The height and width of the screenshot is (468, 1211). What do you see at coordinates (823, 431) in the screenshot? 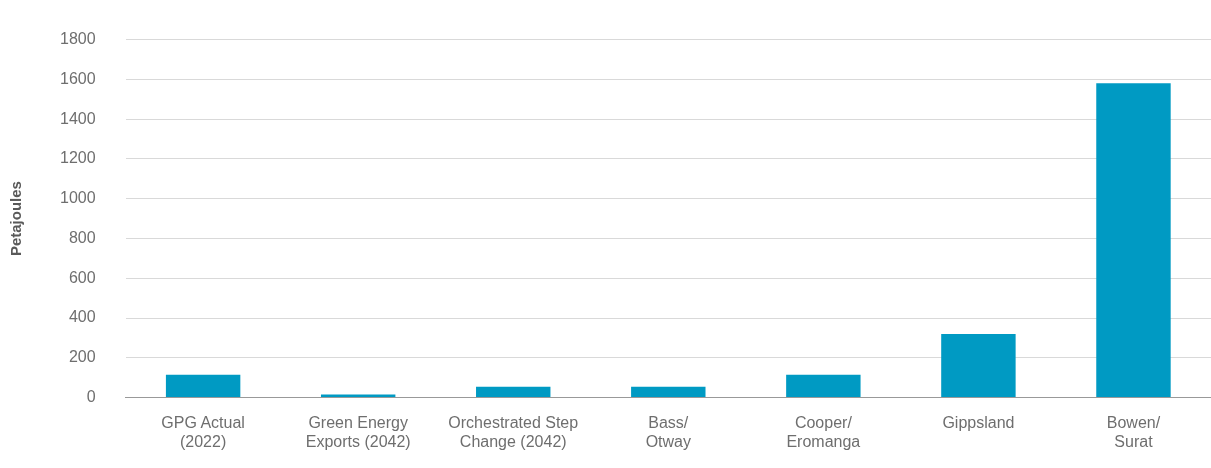
I see `x-tick-label: Cooper/ Eromanga` at bounding box center [823, 431].